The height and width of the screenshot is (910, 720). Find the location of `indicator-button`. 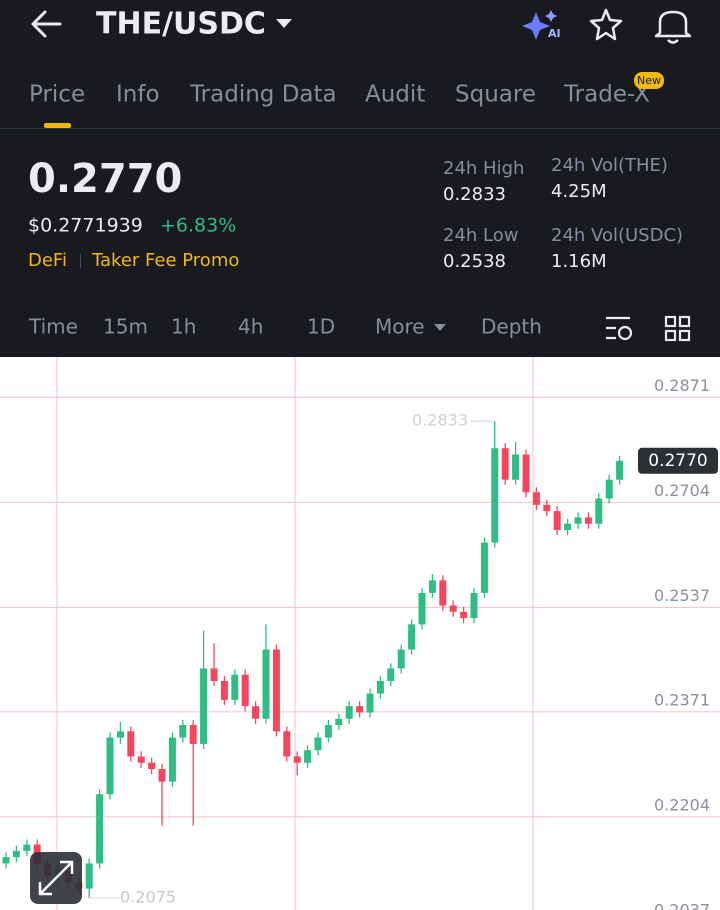

indicator-button is located at coordinates (619, 328).